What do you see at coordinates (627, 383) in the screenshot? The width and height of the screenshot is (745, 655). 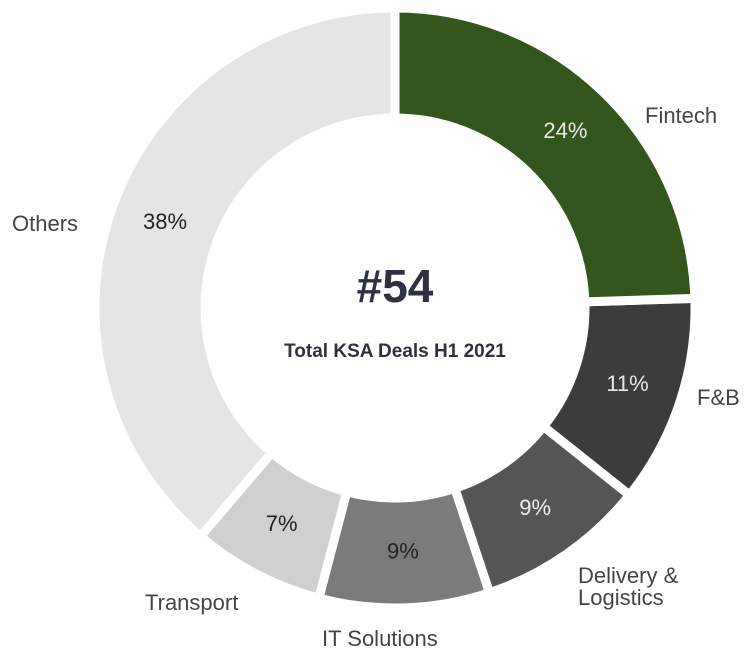 I see `value-label: 11%` at bounding box center [627, 383].